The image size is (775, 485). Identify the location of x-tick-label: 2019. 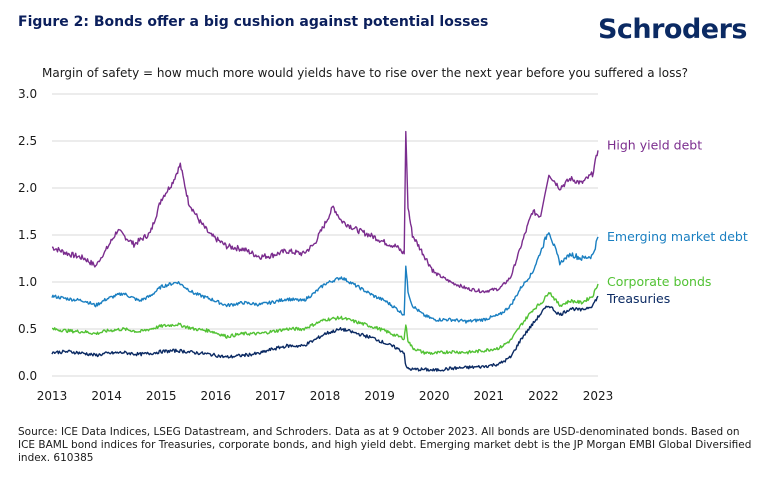
(379, 396).